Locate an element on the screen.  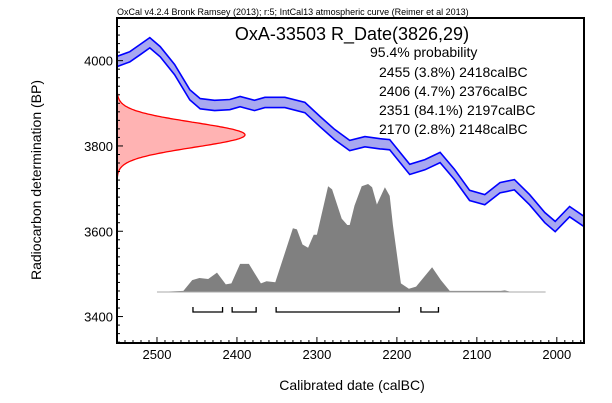
radiocarbon-date-distribution is located at coordinates (181, 135).